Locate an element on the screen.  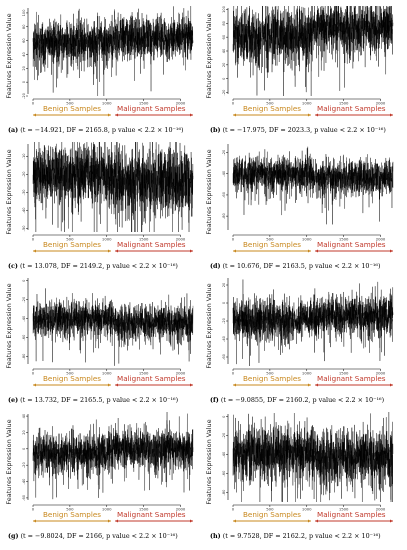
y-tick-label: -50 is located at coordinates (24, 228).